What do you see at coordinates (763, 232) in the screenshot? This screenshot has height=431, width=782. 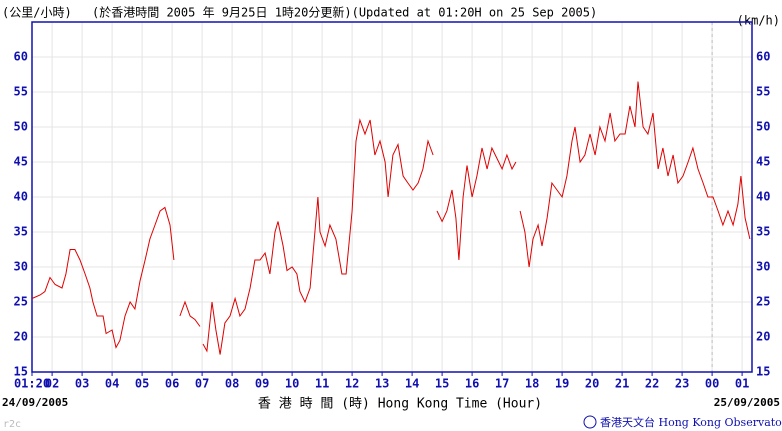 I see `y2-tick-label: 35` at bounding box center [763, 232].